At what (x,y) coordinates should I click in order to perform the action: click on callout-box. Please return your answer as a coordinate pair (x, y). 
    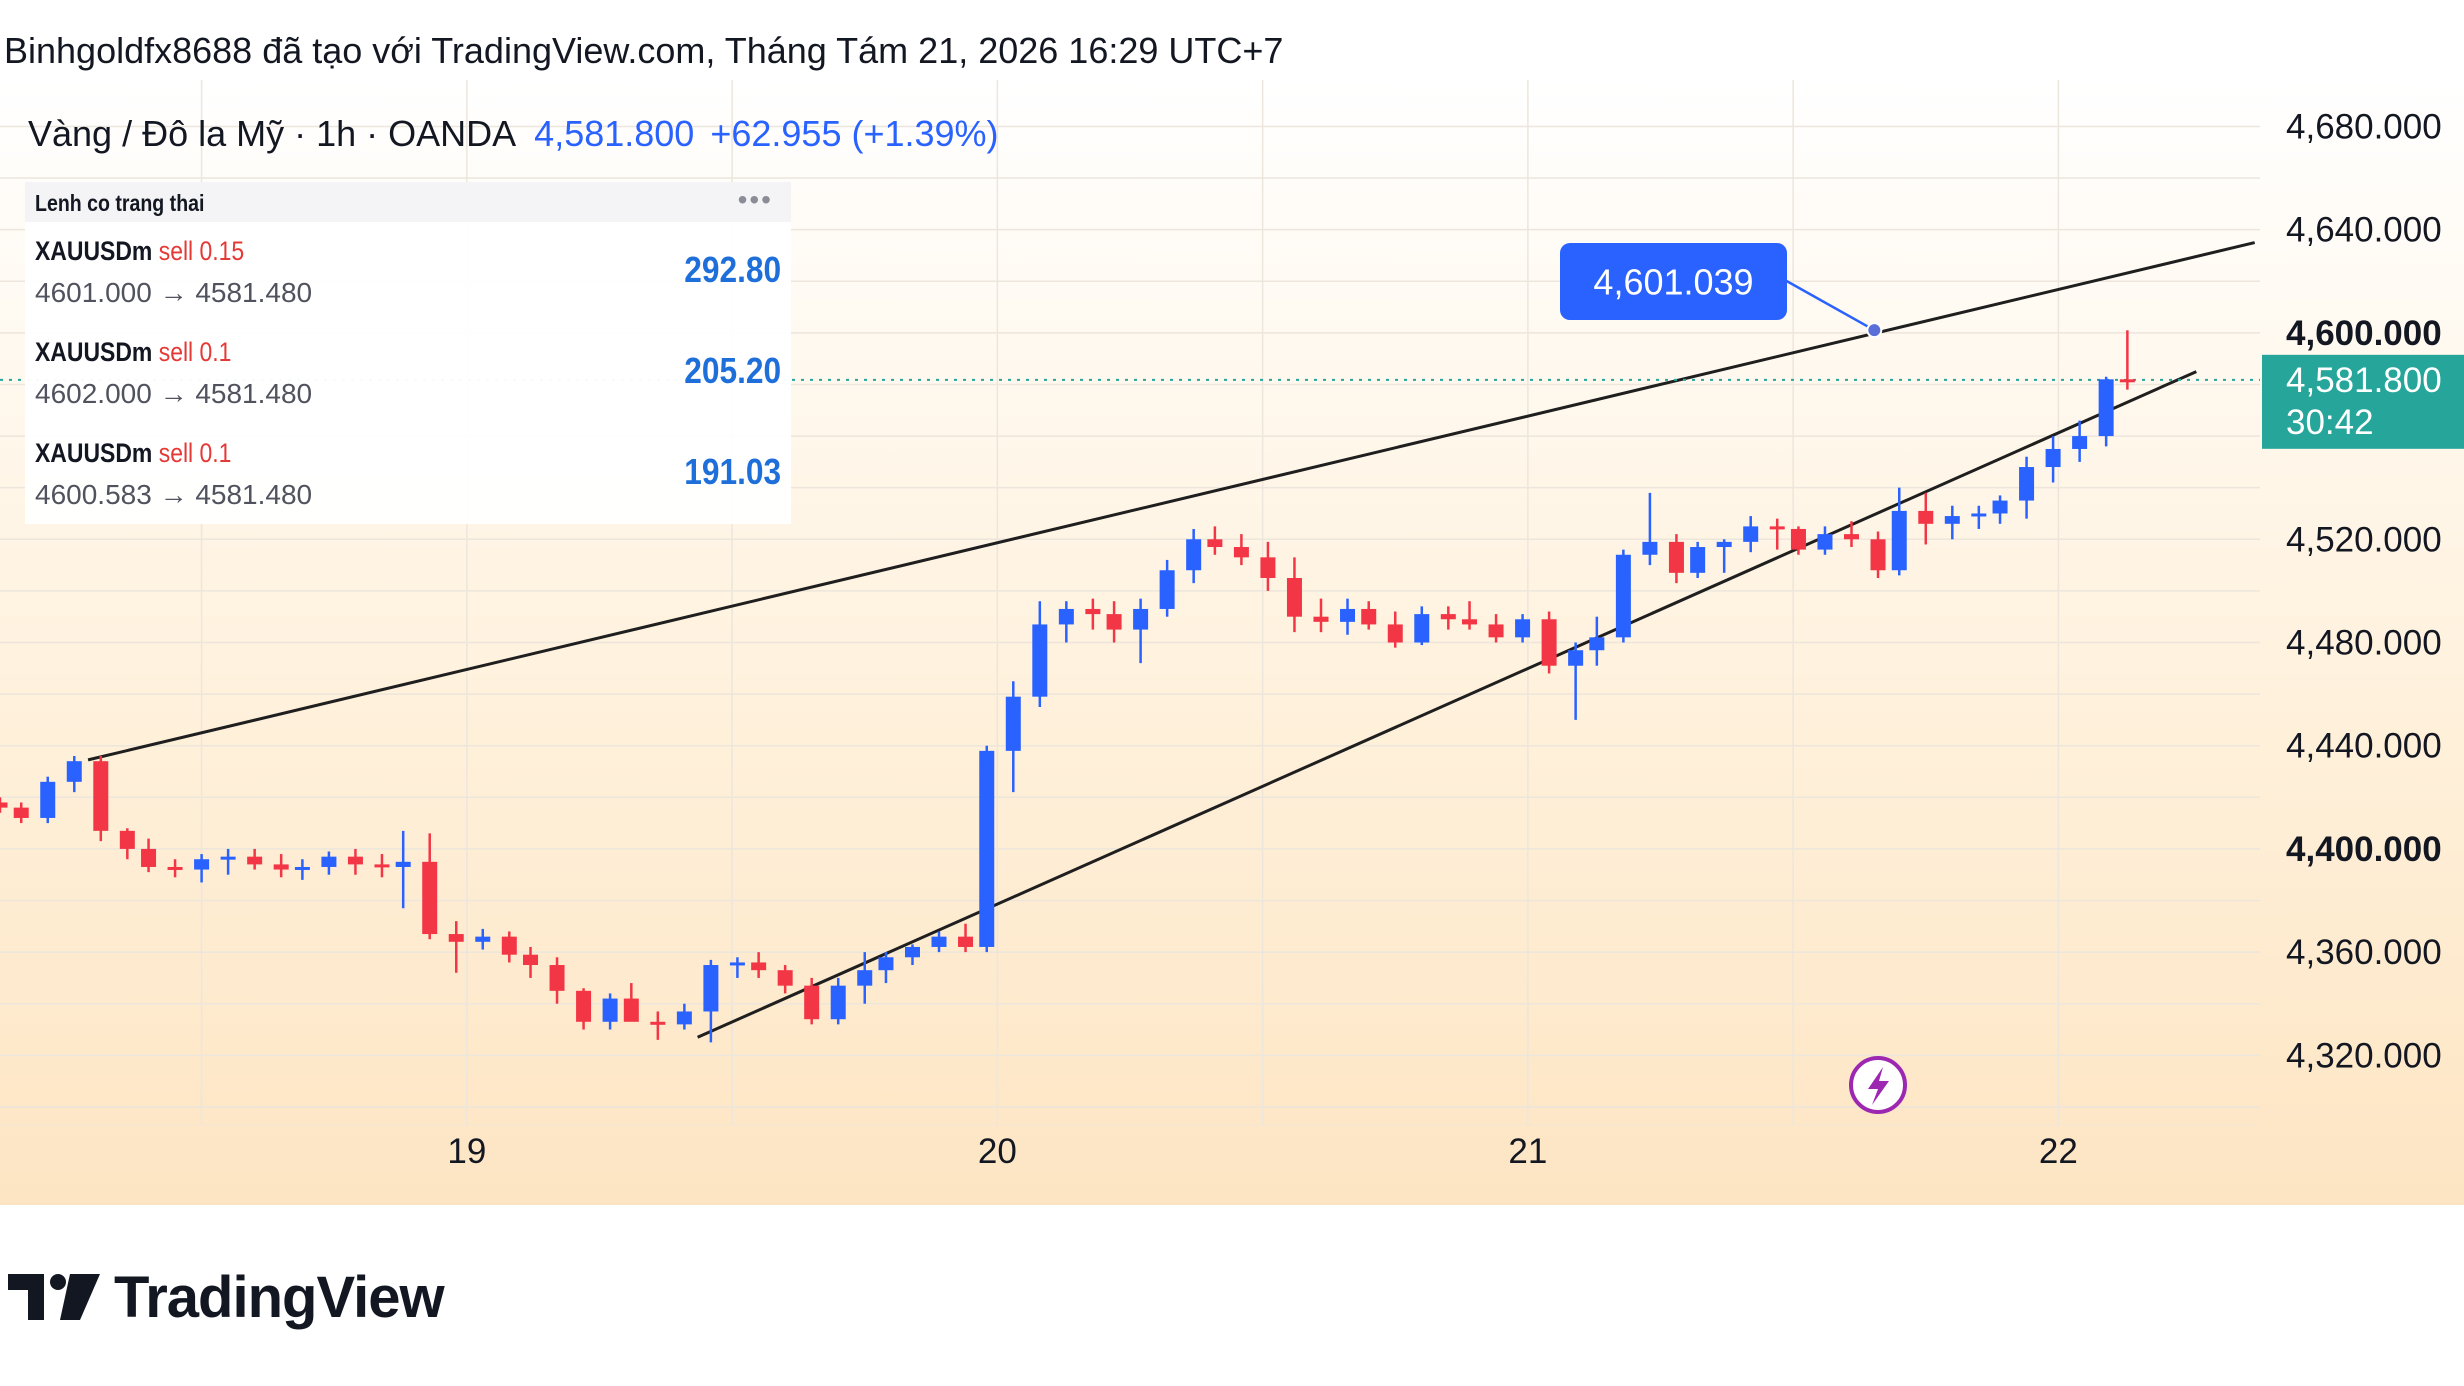
    Looking at the image, I should click on (1673, 281).